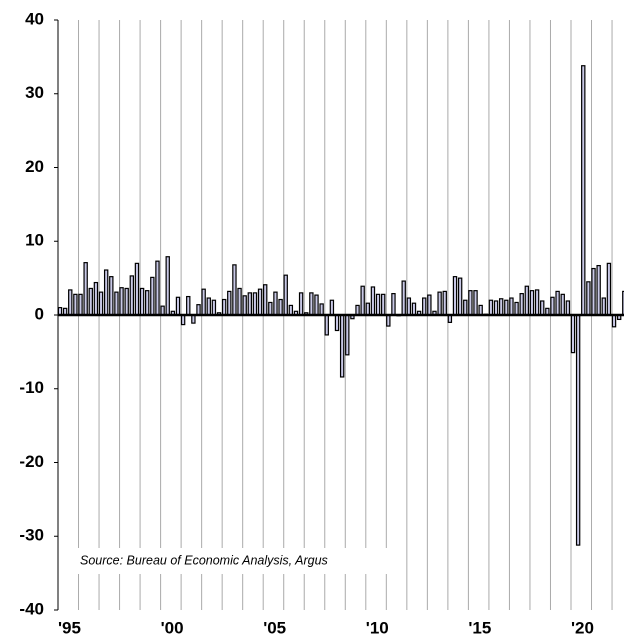  What do you see at coordinates (69, 627) in the screenshot?
I see `x-tick-label: '95` at bounding box center [69, 627].